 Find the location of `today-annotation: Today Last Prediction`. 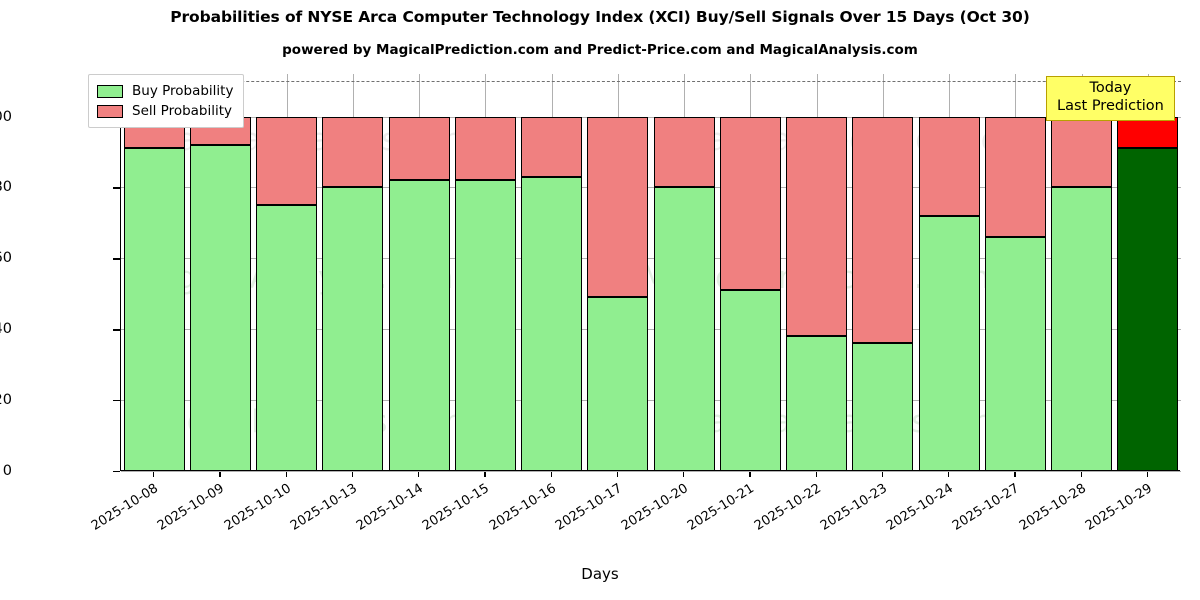

today-annotation: Today Last Prediction is located at coordinates (1110, 99).